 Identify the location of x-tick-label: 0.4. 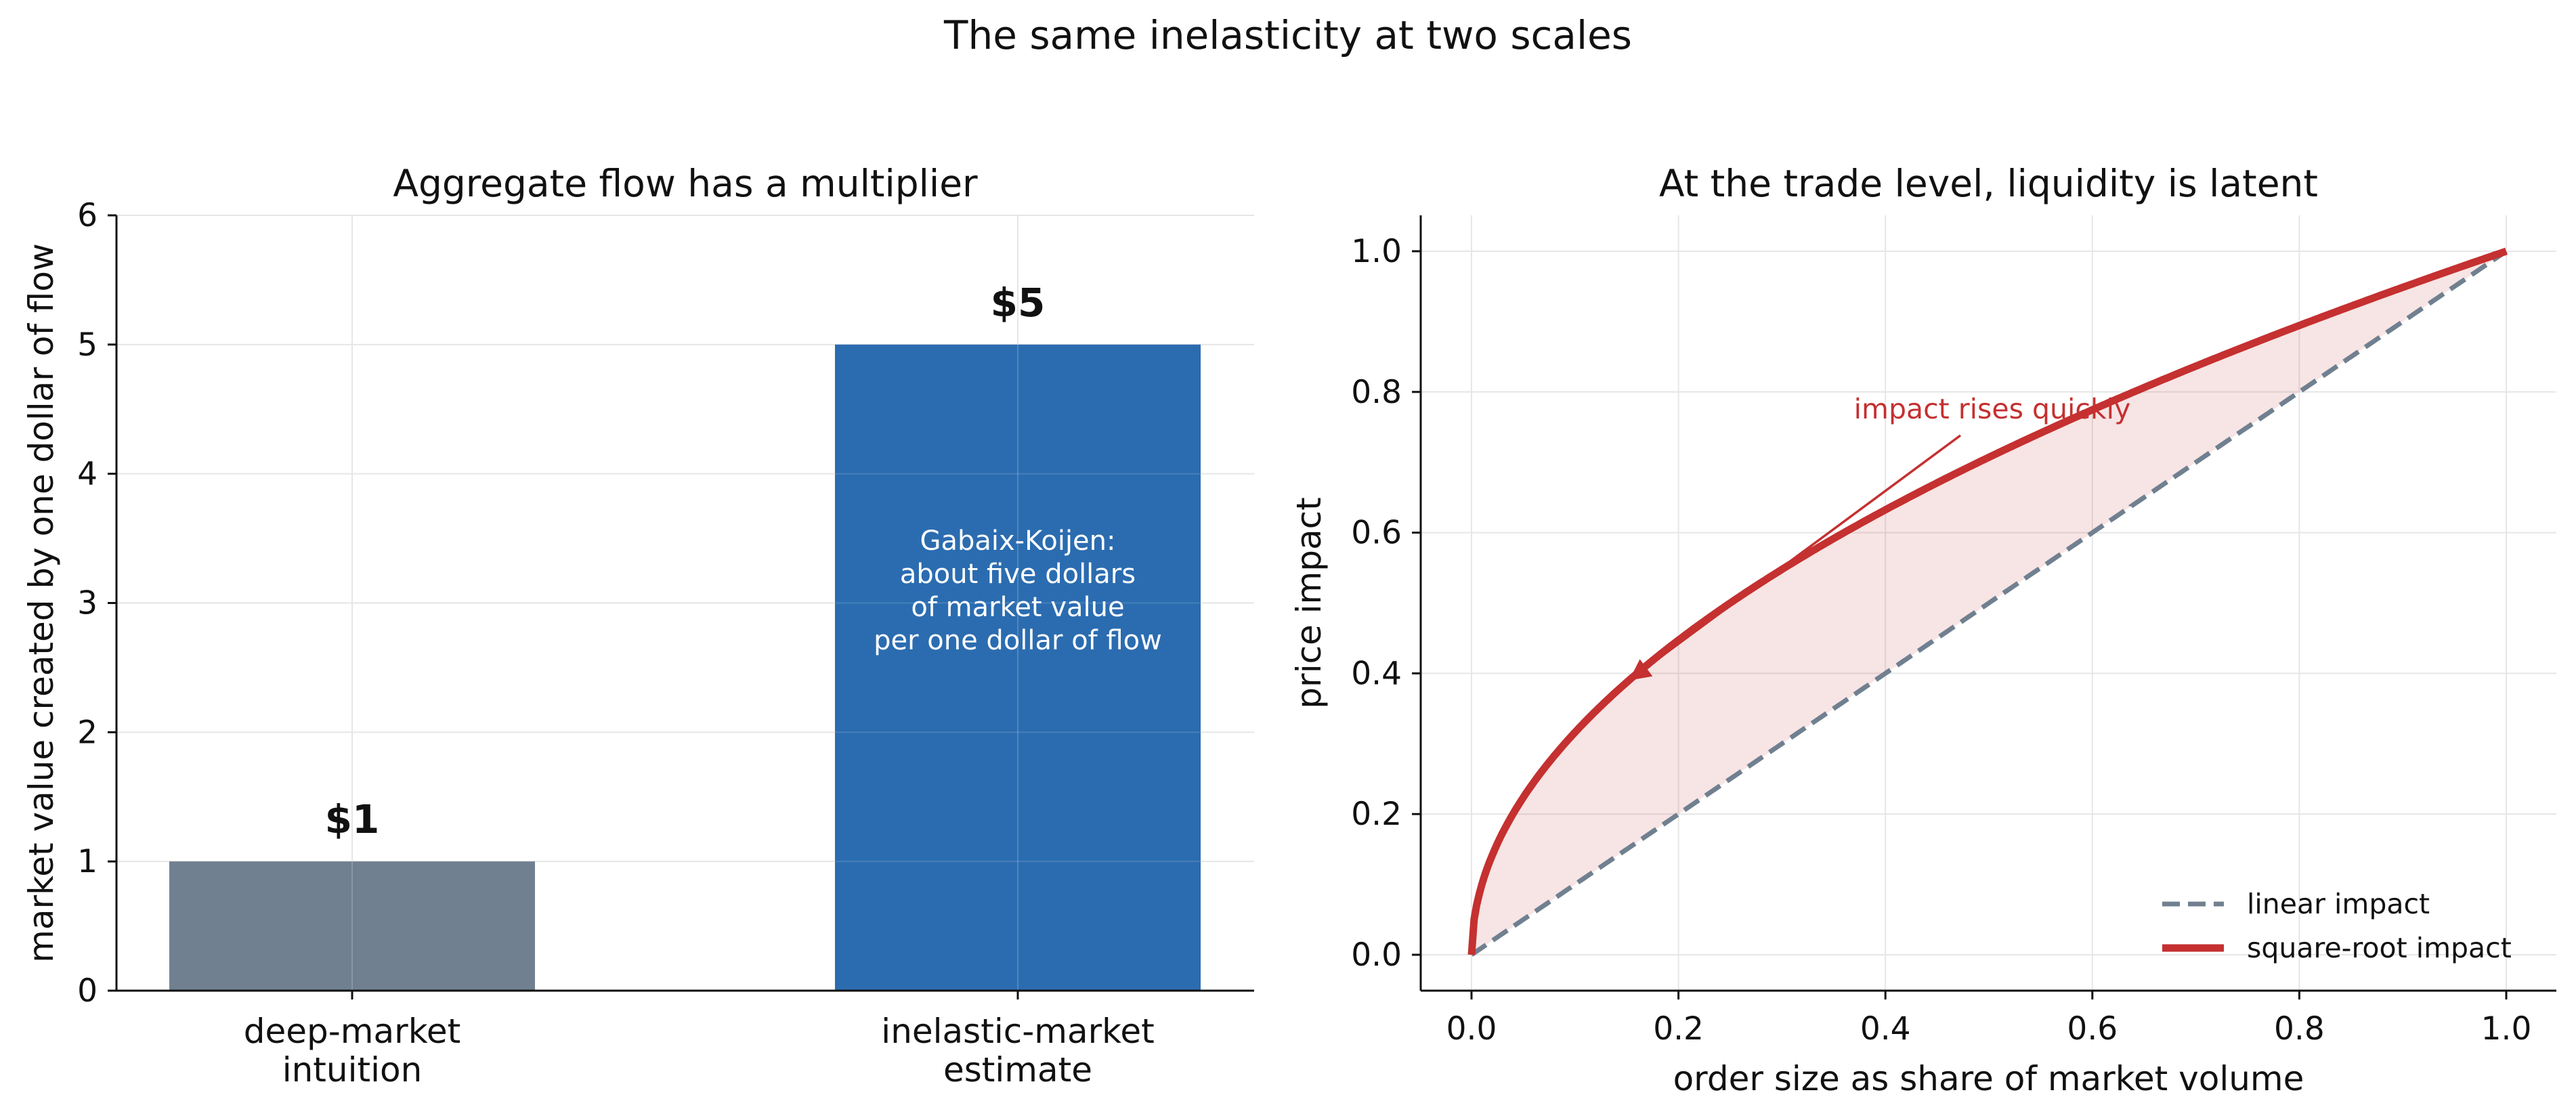
(1885, 1029).